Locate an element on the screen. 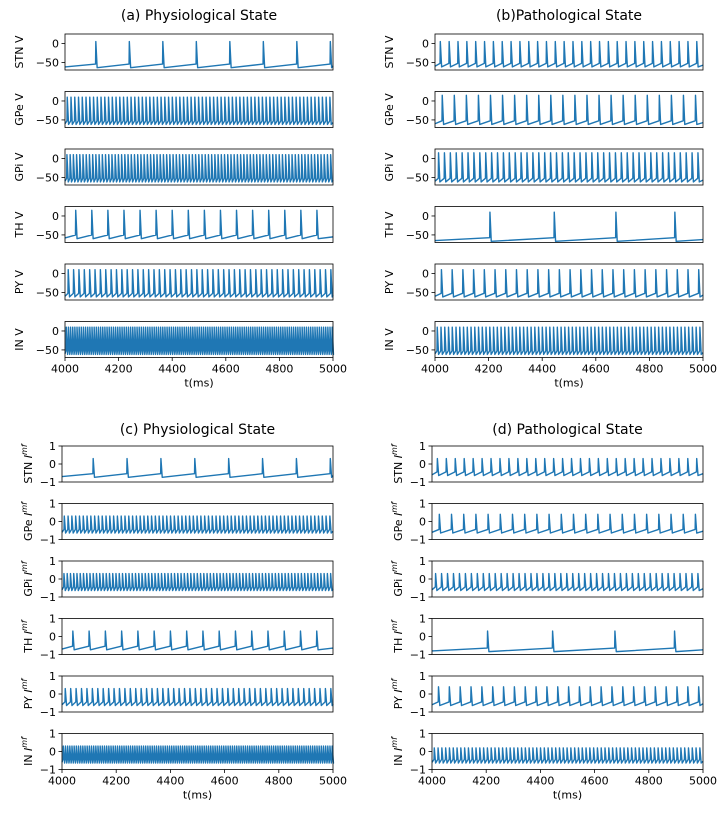 The height and width of the screenshot is (815, 727). subplot-d-1: 1 0 −1 STN Imf is located at coordinates (547, 464).